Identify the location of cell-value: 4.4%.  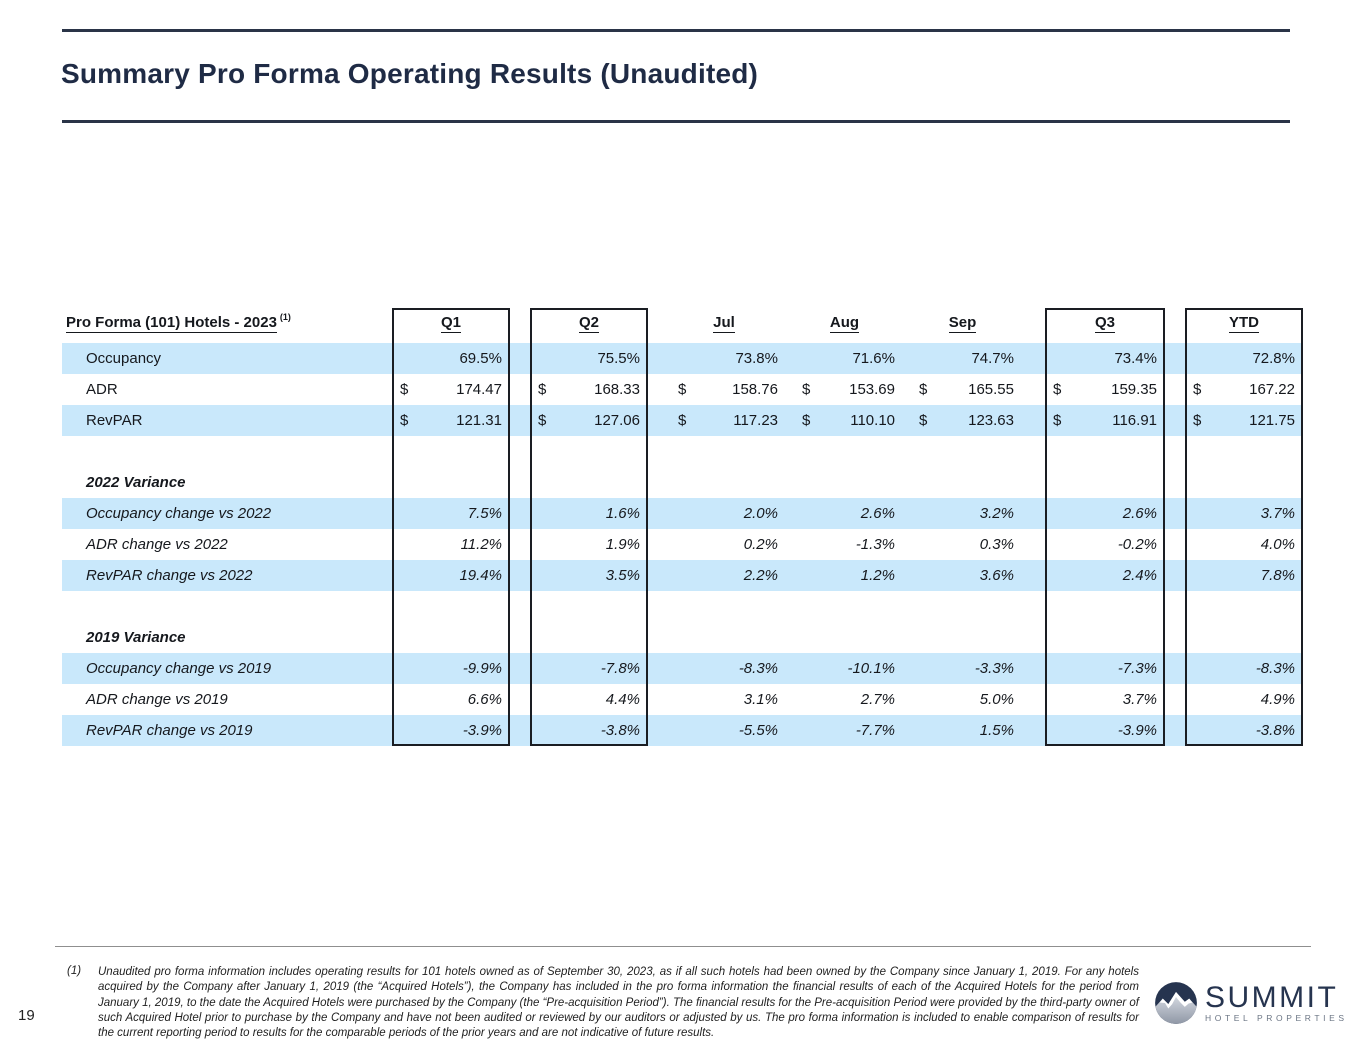
(622, 699).